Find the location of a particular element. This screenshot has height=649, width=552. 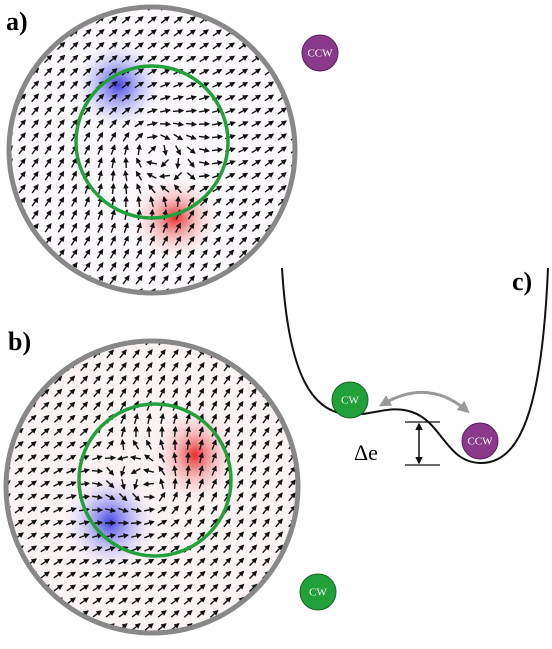

energy-curve is located at coordinates (415, 366).